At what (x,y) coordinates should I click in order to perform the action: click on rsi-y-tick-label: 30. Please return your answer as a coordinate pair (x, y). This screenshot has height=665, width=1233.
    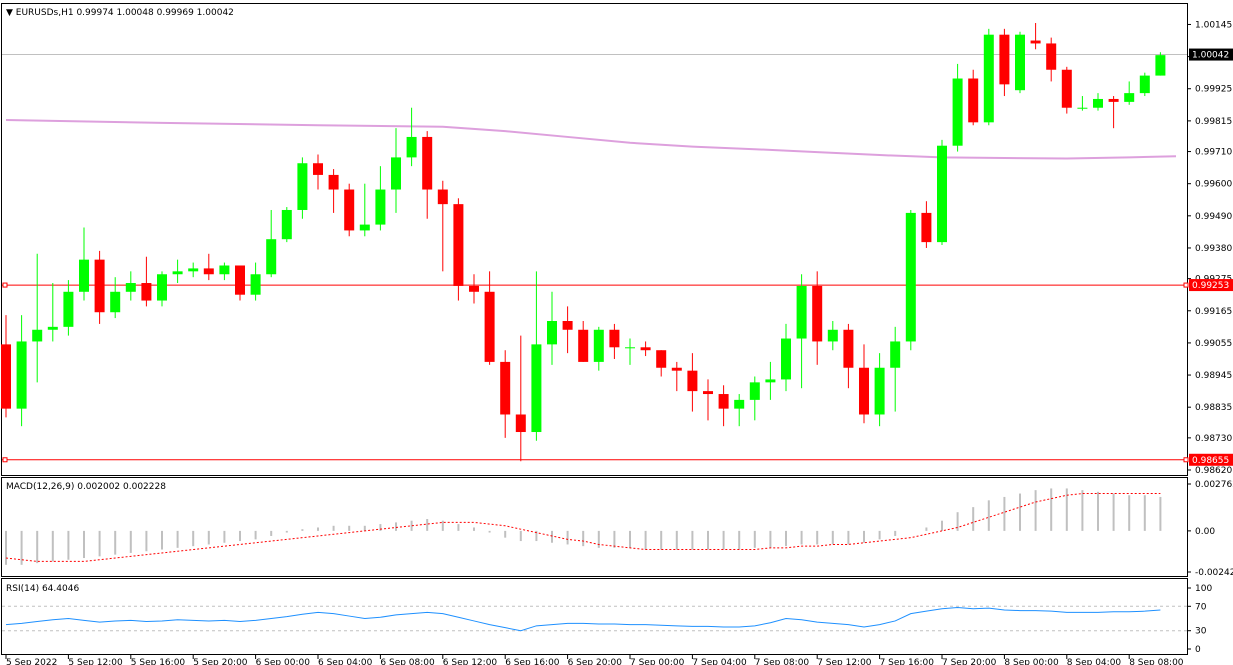
    Looking at the image, I should click on (1201, 632).